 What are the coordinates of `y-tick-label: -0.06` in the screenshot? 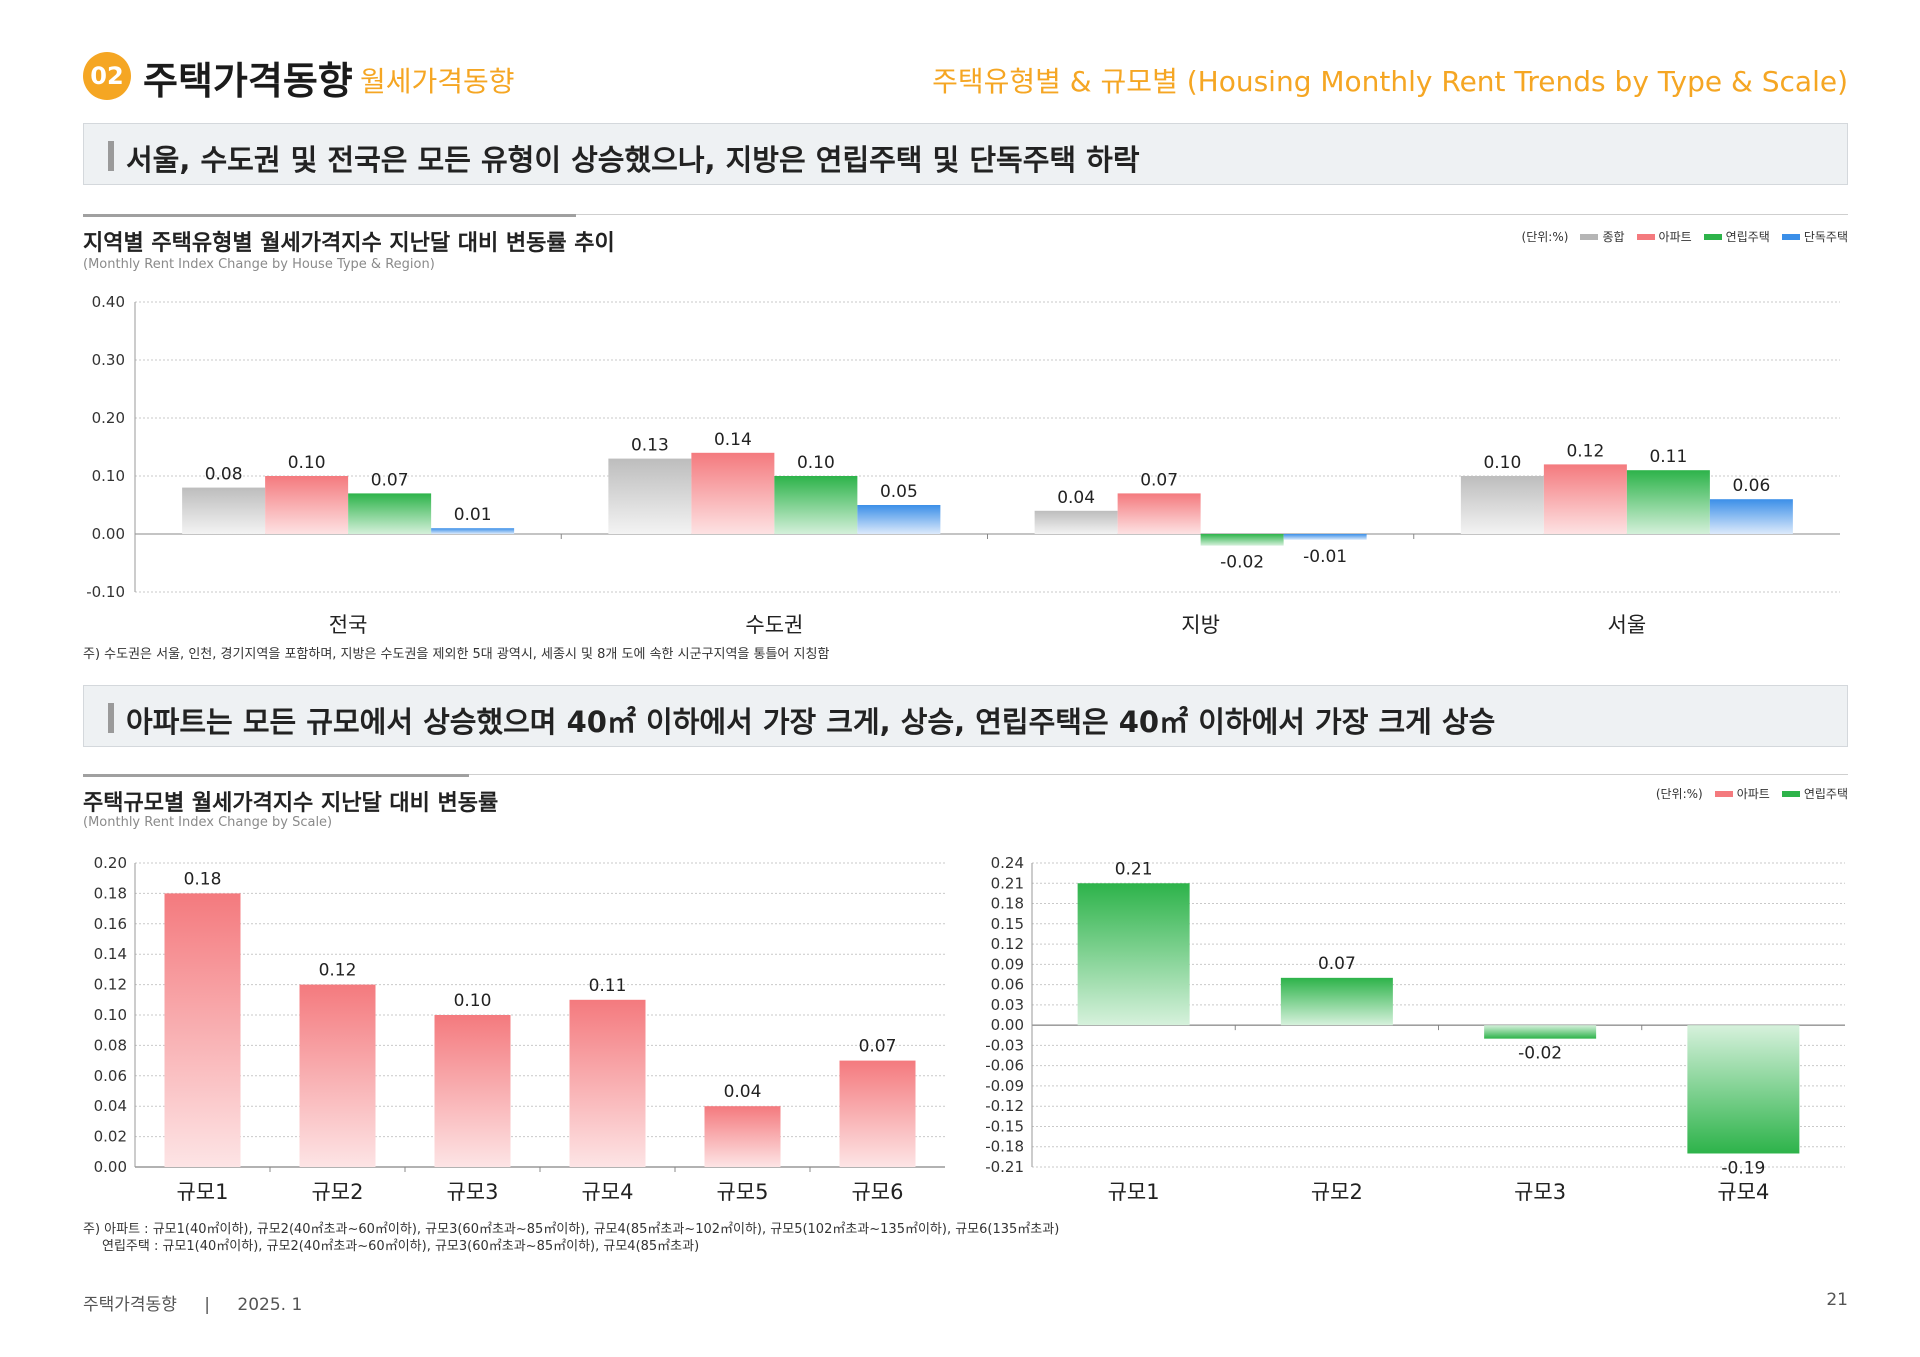 It's located at (1004, 1066).